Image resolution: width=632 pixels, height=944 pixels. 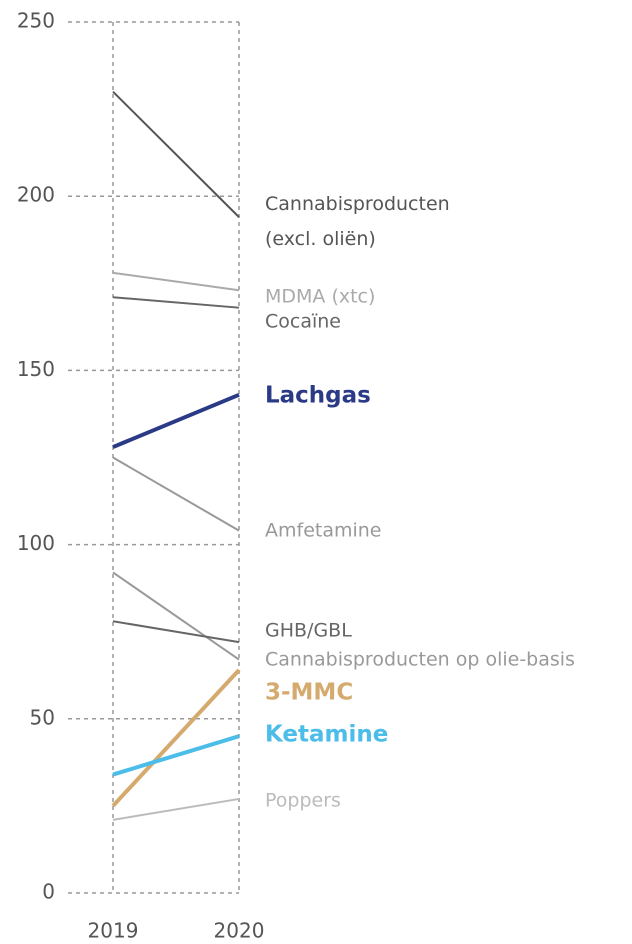 I want to click on series-label: Cocaïne, so click(x=303, y=321).